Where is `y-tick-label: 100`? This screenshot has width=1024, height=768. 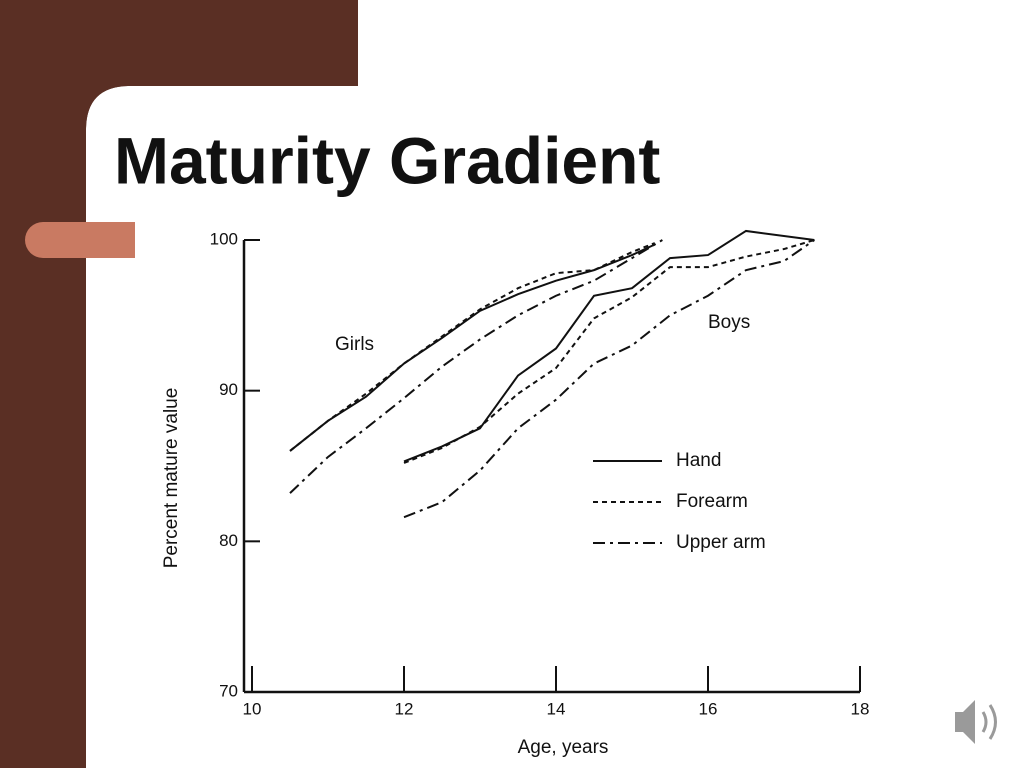
y-tick-label: 100 is located at coordinates (224, 238).